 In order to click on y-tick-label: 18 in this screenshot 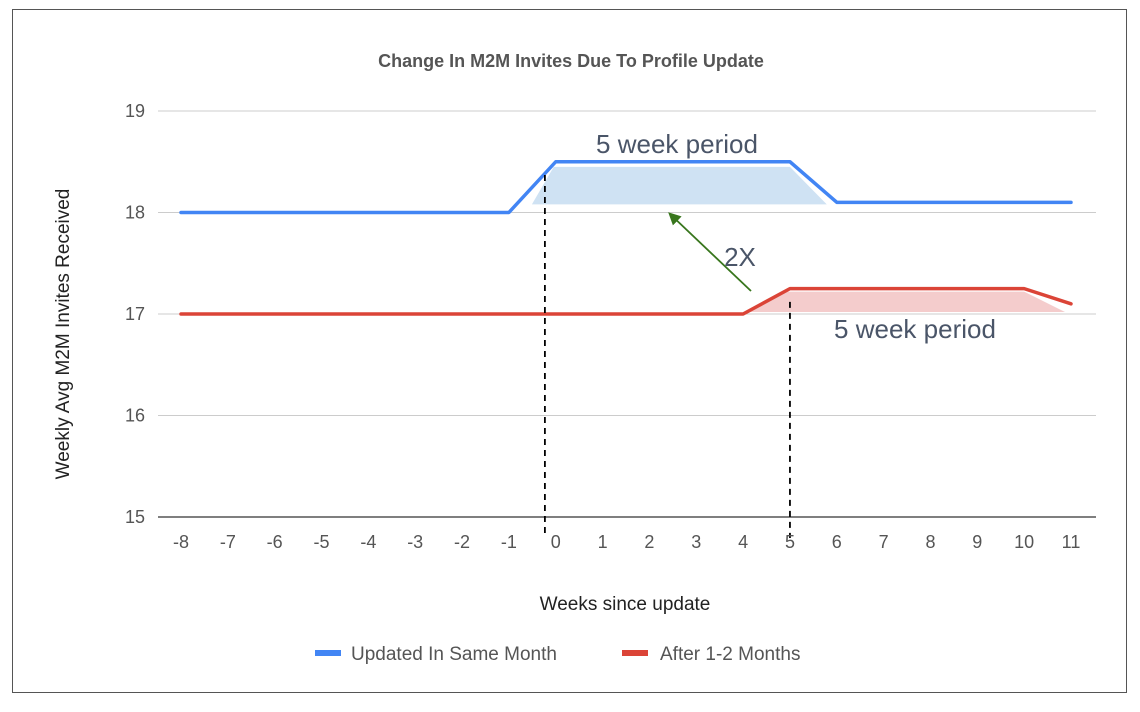, I will do `click(135, 213)`.